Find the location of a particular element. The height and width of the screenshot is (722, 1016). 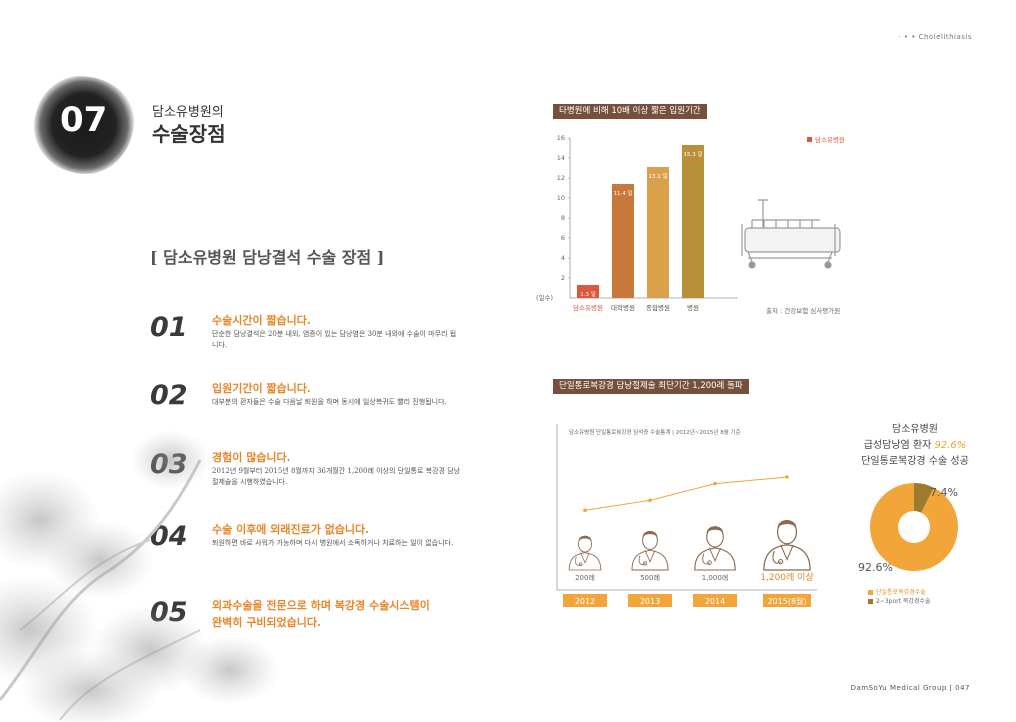

source-note: 출처 : 건강보험 심사평가원 is located at coordinates (803, 310).